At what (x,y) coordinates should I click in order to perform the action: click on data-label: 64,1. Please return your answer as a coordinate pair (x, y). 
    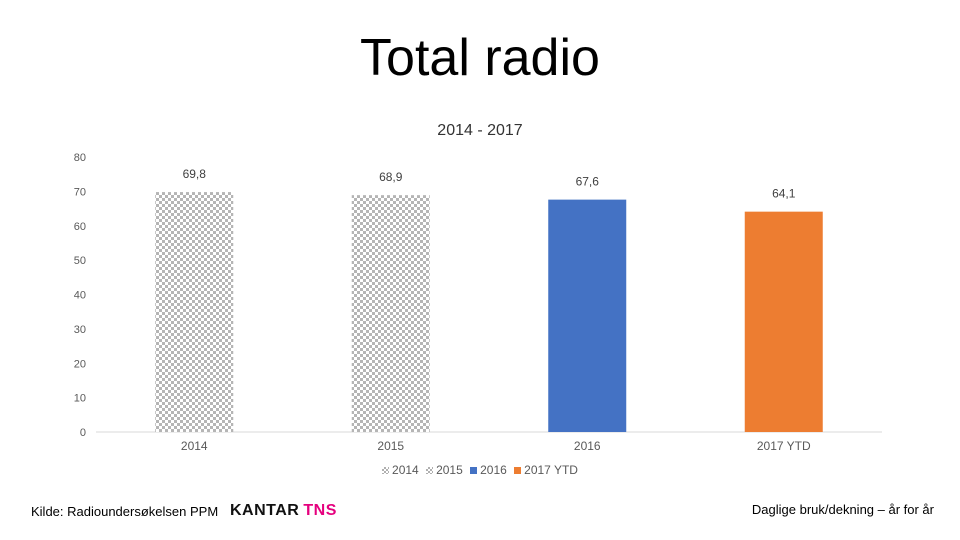
    Looking at the image, I should click on (784, 194).